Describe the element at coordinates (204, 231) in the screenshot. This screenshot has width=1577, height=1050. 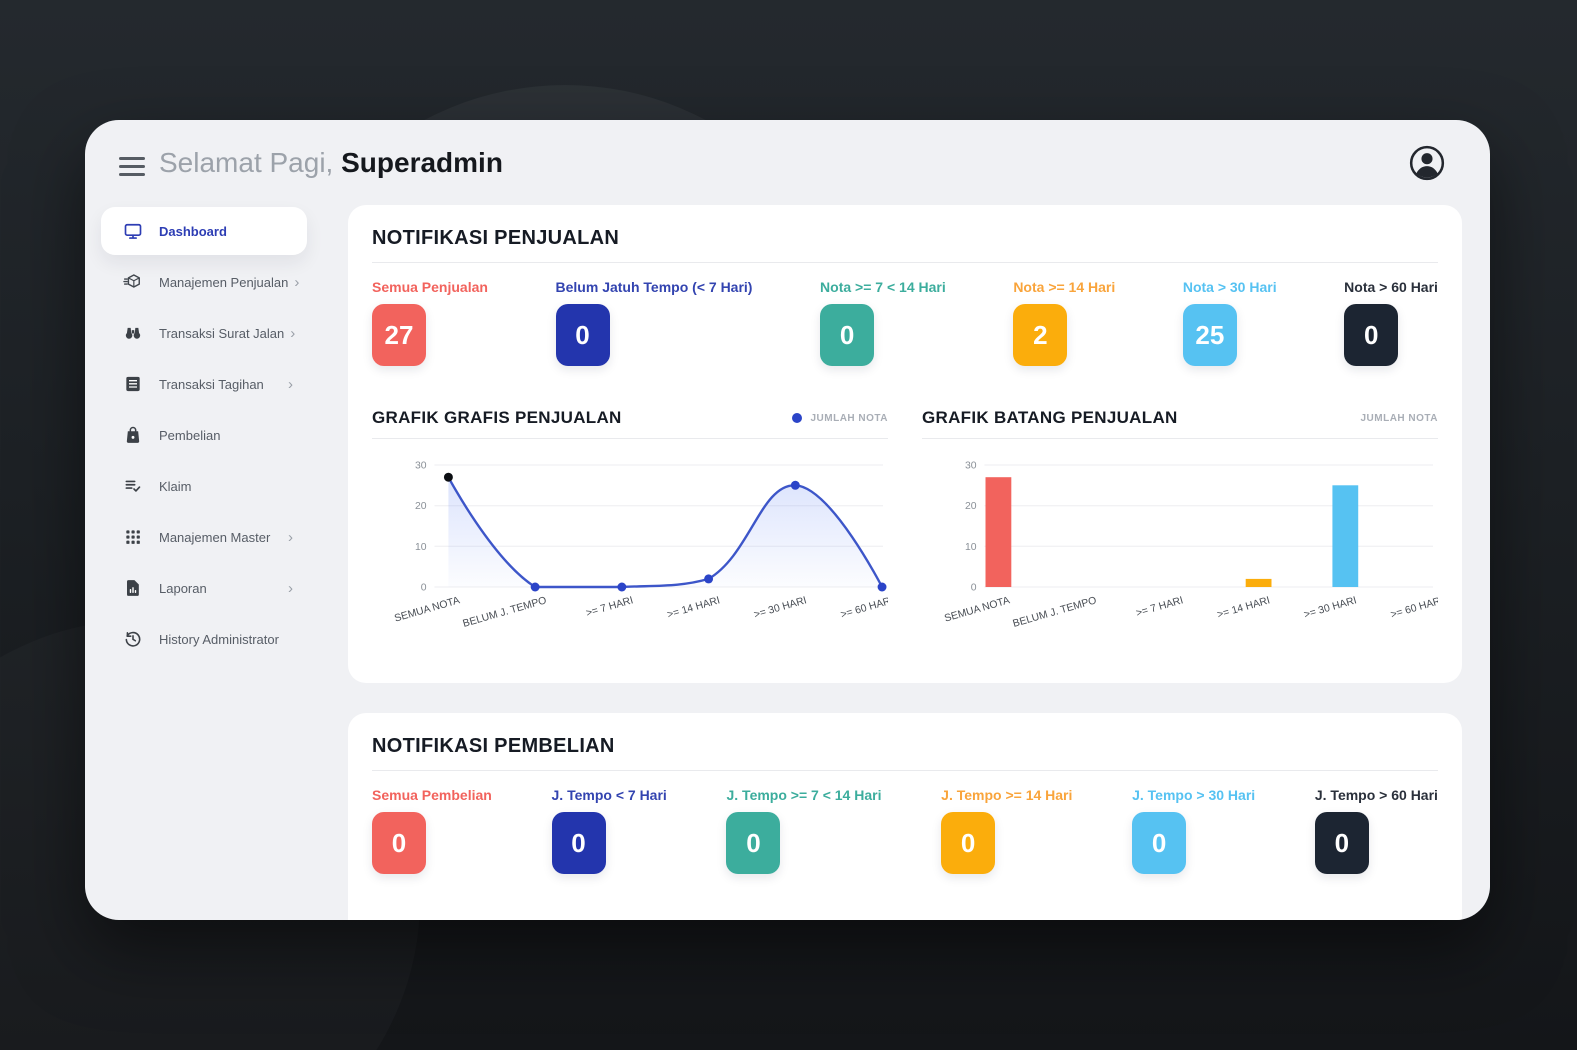
I see `sidebar-item-dashboard: Dashboard` at that location.